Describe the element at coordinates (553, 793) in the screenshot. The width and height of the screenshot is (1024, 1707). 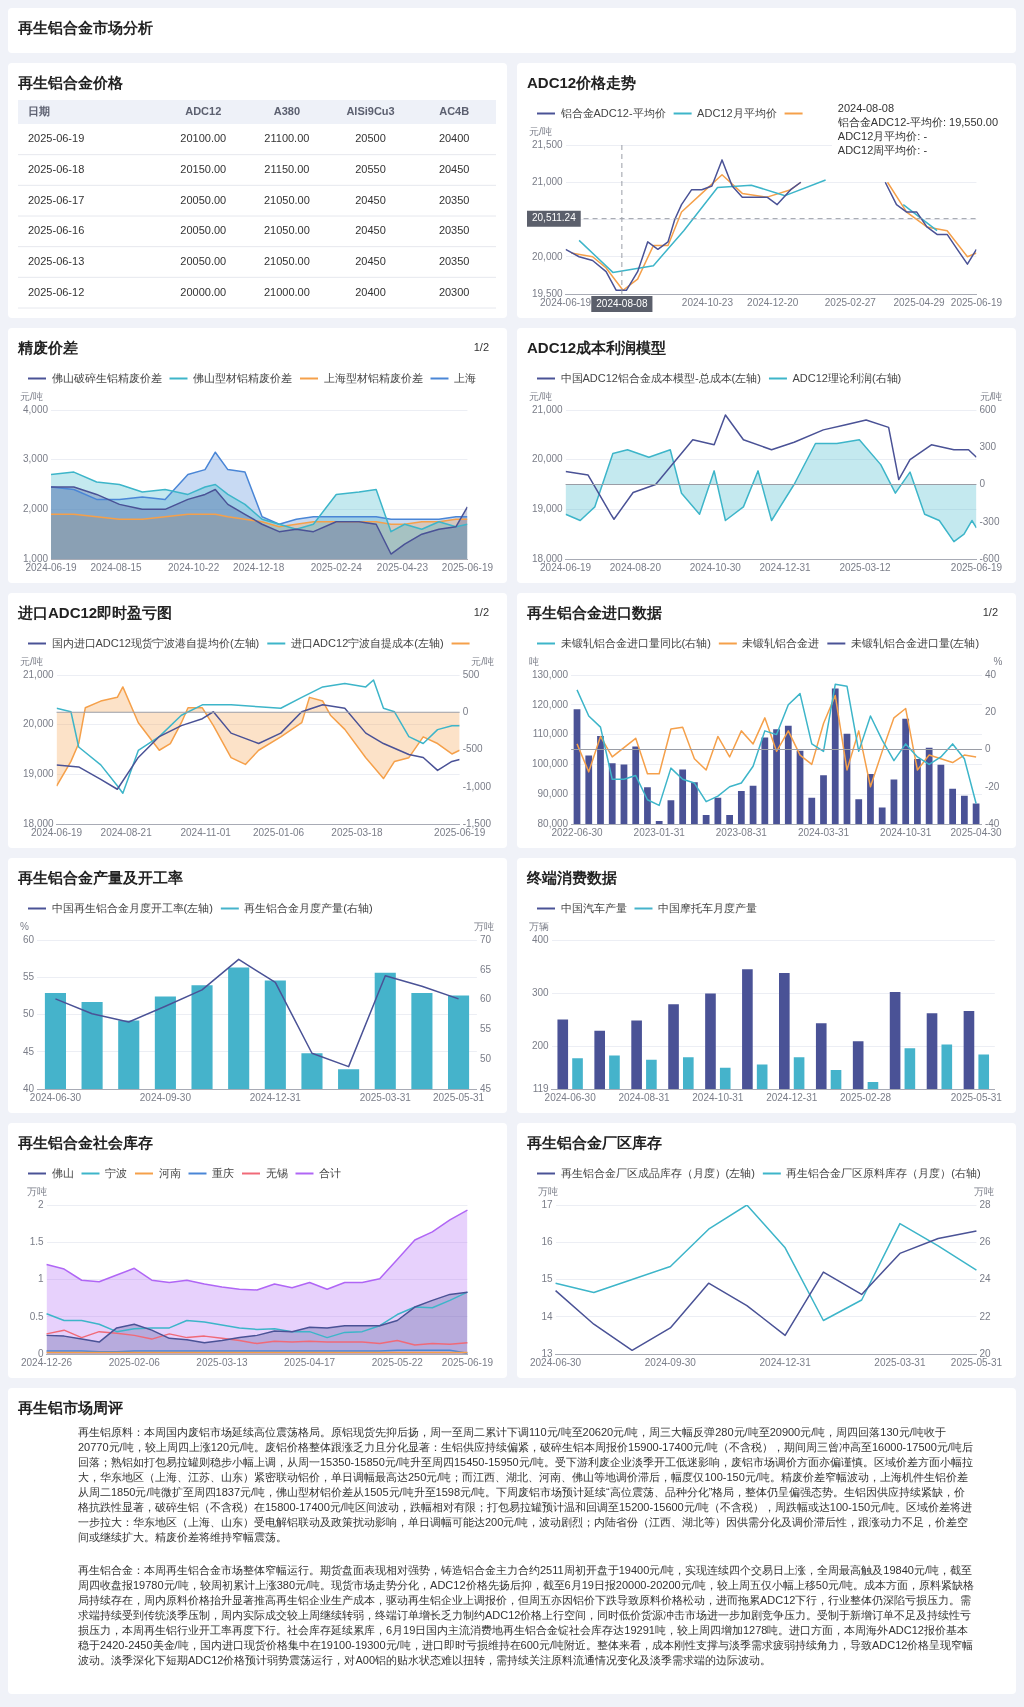
I see `y-tick-label: 90,000` at that location.